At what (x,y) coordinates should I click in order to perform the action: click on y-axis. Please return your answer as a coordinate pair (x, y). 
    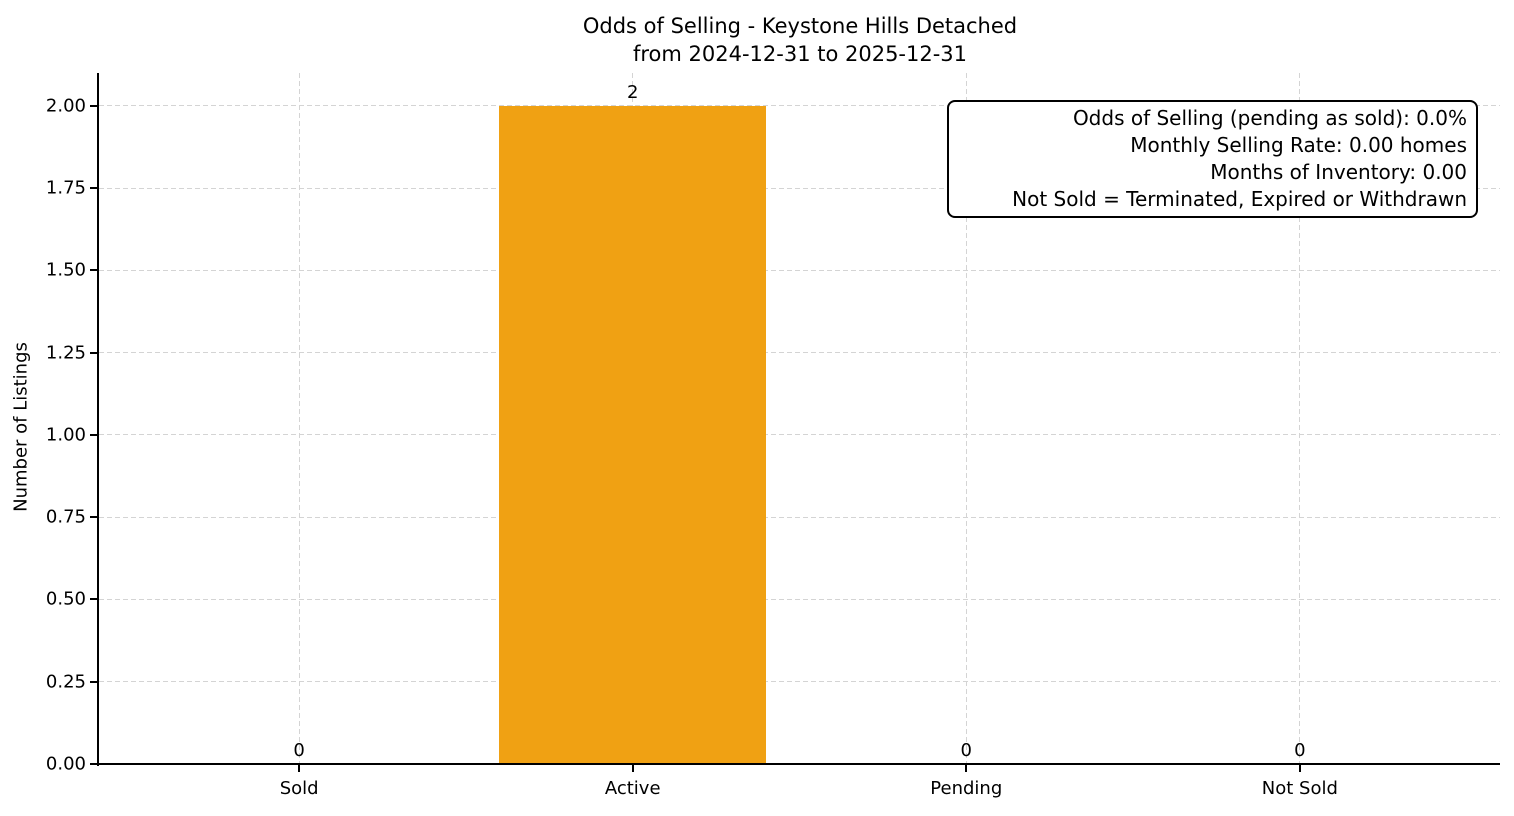
    Looking at the image, I should click on (98, 419).